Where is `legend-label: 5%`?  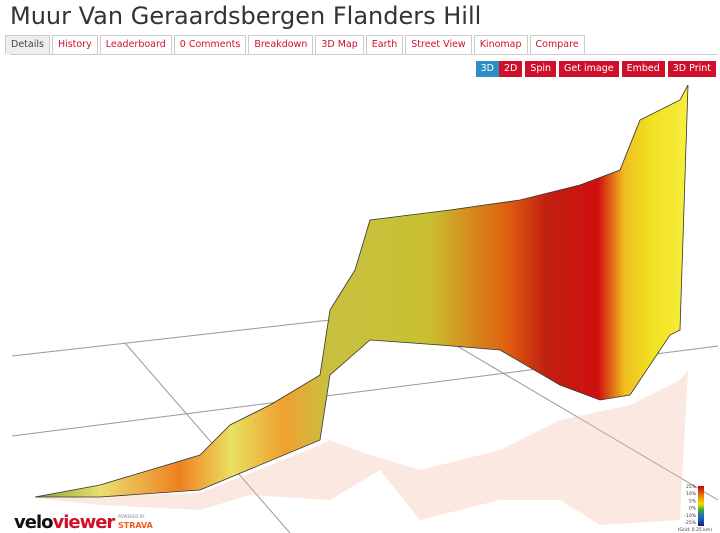
legend-label: 5% is located at coordinates (693, 501).